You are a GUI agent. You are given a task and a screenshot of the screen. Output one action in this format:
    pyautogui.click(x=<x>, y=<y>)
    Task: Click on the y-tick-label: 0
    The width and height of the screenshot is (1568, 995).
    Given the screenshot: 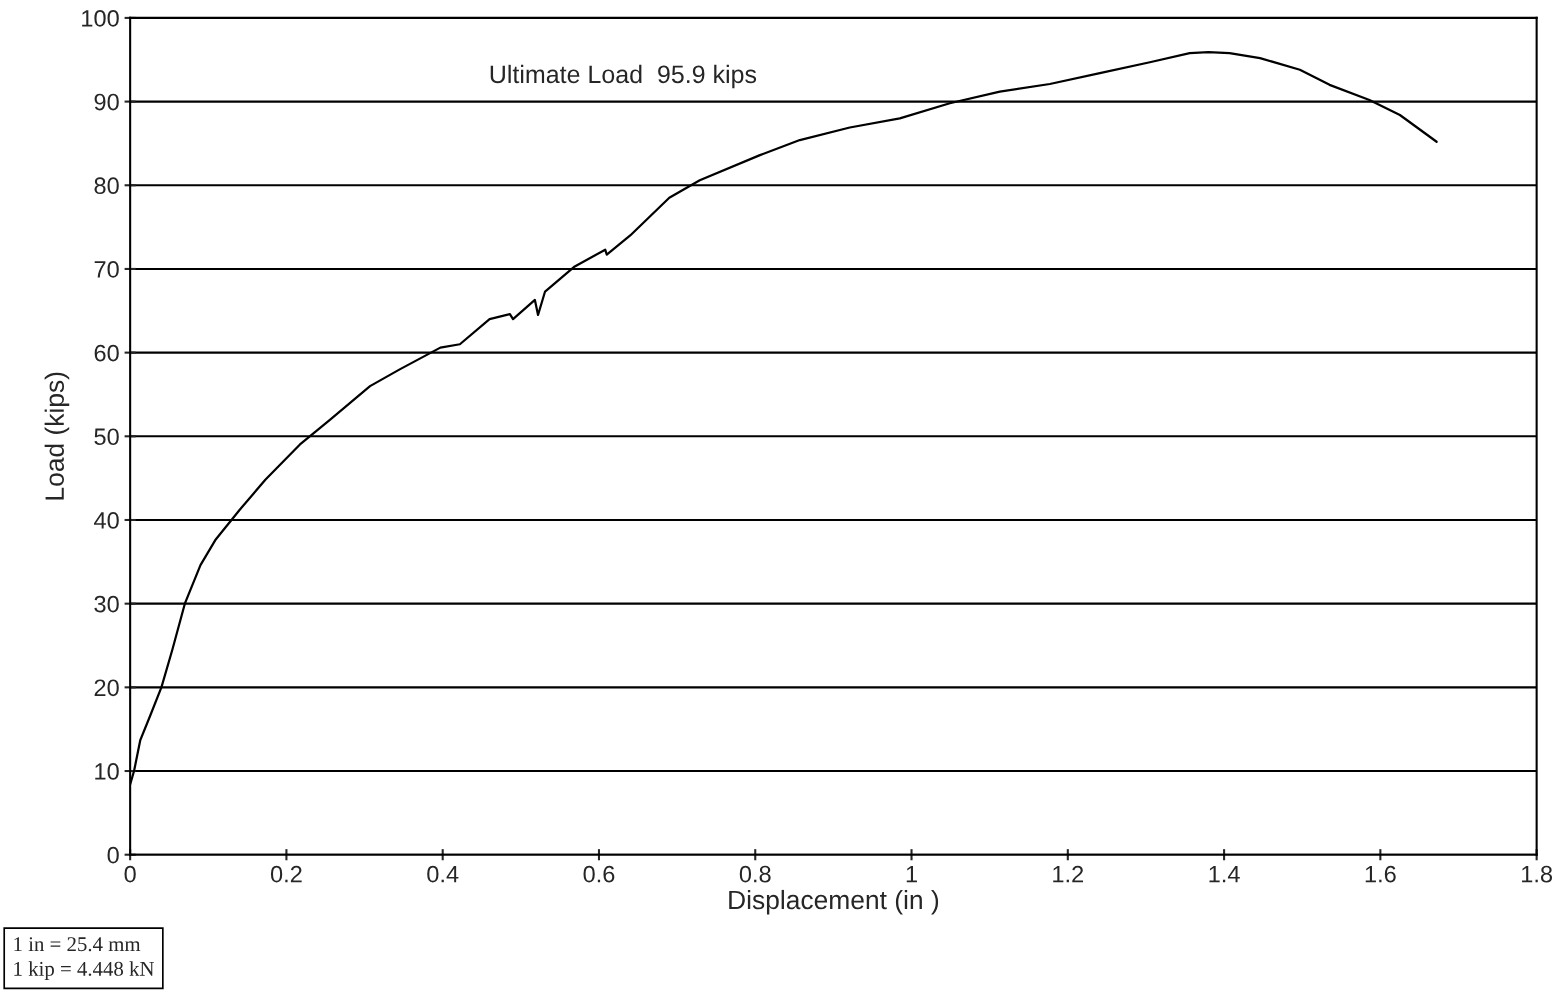 What is the action you would take?
    pyautogui.click(x=113, y=855)
    